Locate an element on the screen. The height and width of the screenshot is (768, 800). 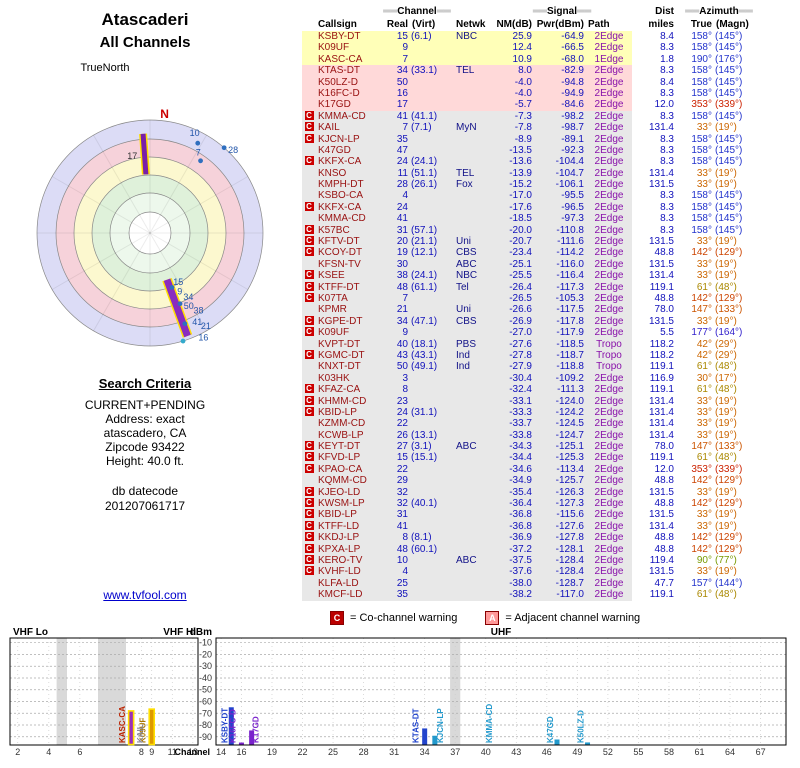
distance: 5.5 is located at coordinates (667, 333).